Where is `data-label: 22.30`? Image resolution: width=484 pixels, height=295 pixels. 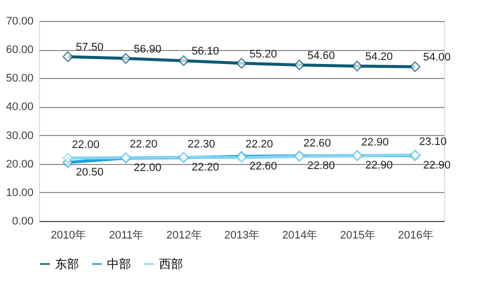
data-label: 22.30 is located at coordinates (202, 144).